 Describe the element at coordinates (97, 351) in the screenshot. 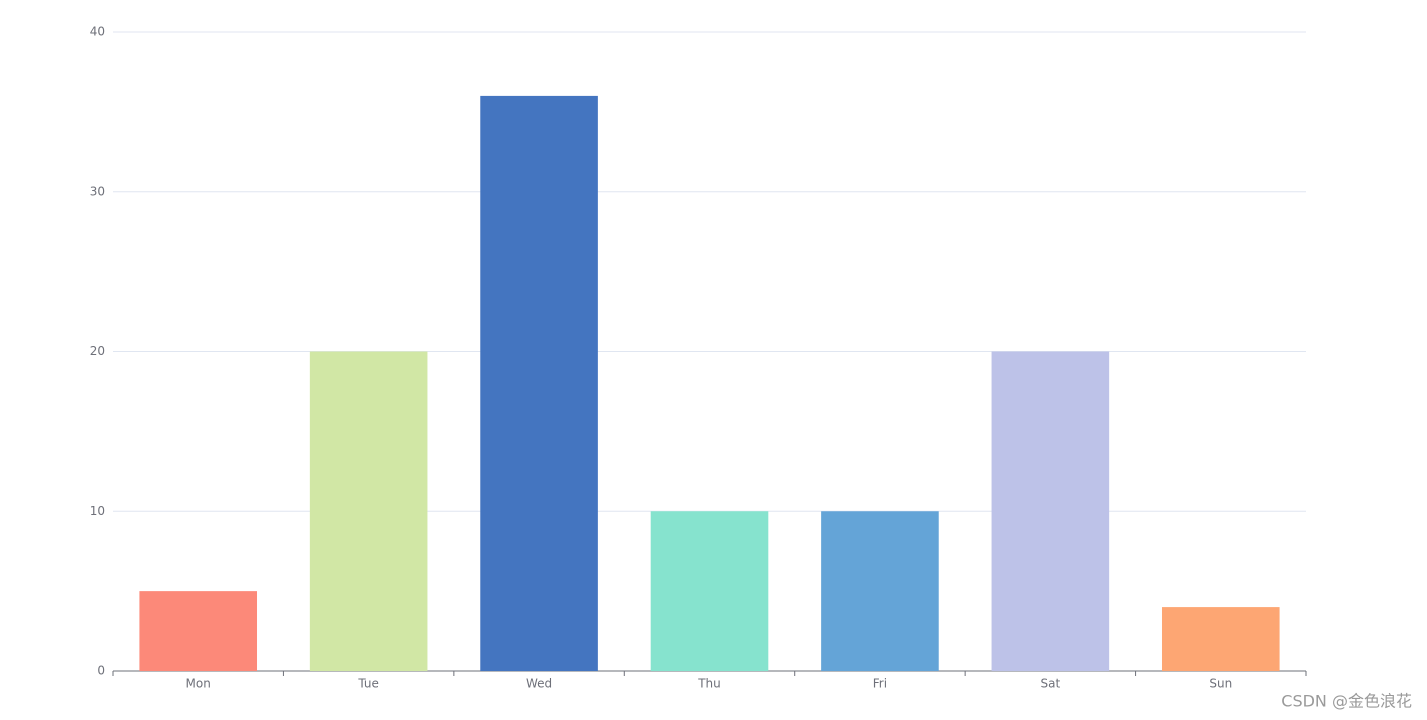

I see `y-tick-label: 20` at that location.